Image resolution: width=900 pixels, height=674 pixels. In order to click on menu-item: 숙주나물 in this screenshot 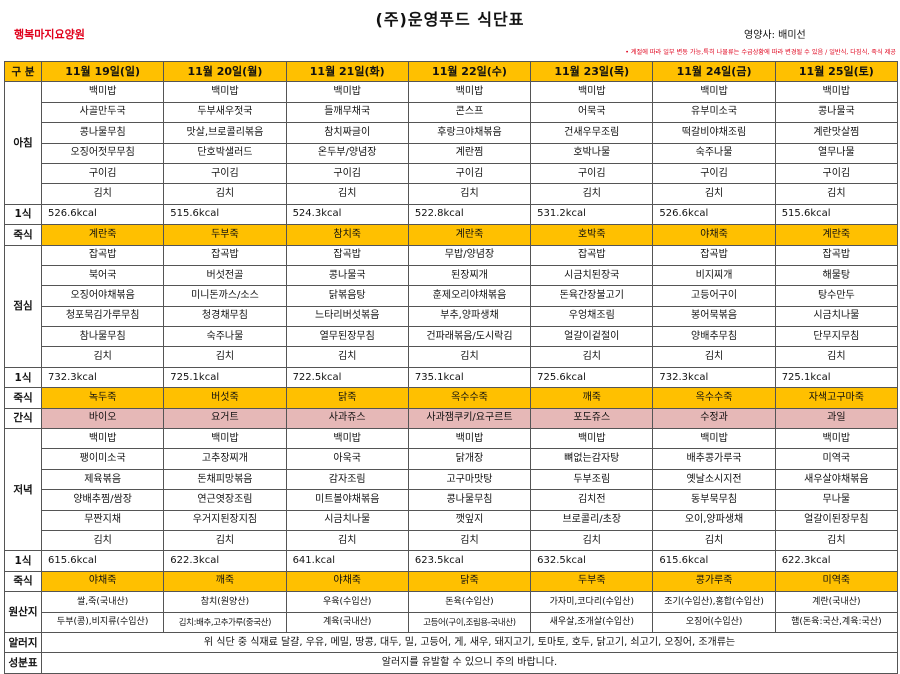, I will do `click(714, 153)`.